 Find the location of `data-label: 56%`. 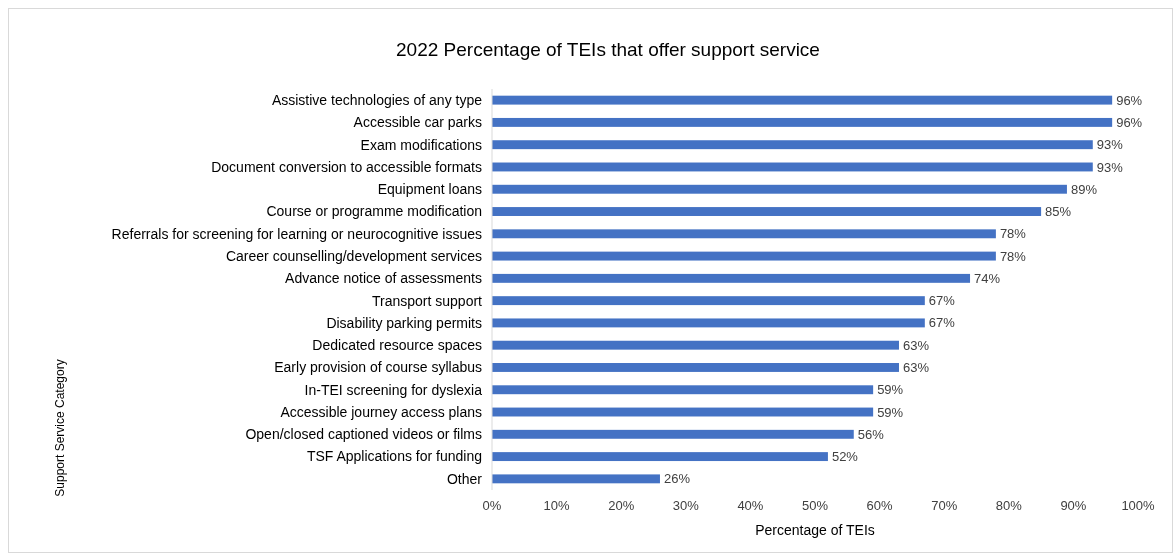

data-label: 56% is located at coordinates (871, 434).